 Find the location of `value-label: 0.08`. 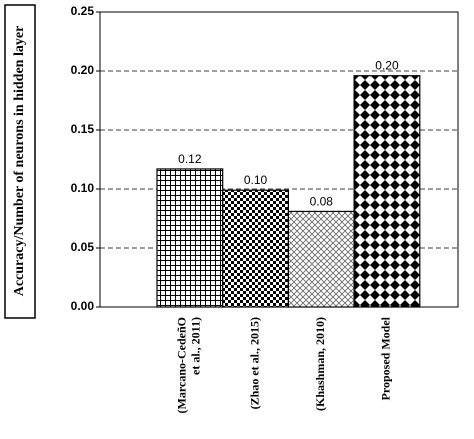

value-label: 0.08 is located at coordinates (322, 201).